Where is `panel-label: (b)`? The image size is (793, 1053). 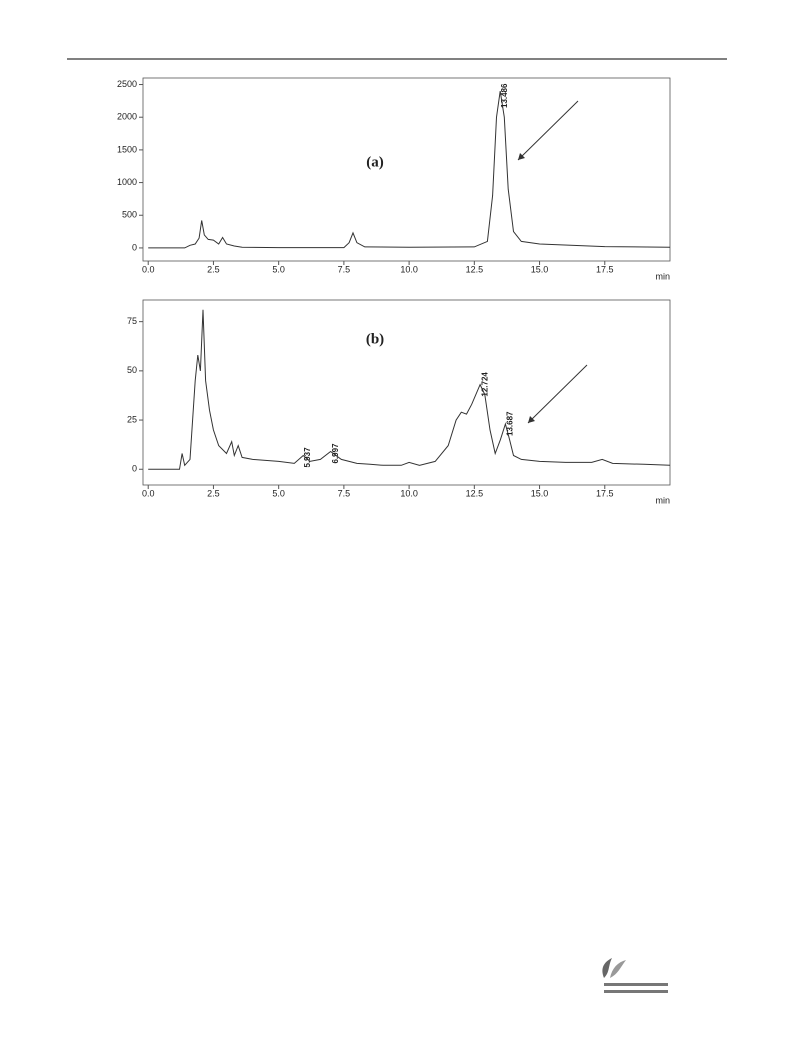 panel-label: (b) is located at coordinates (375, 339).